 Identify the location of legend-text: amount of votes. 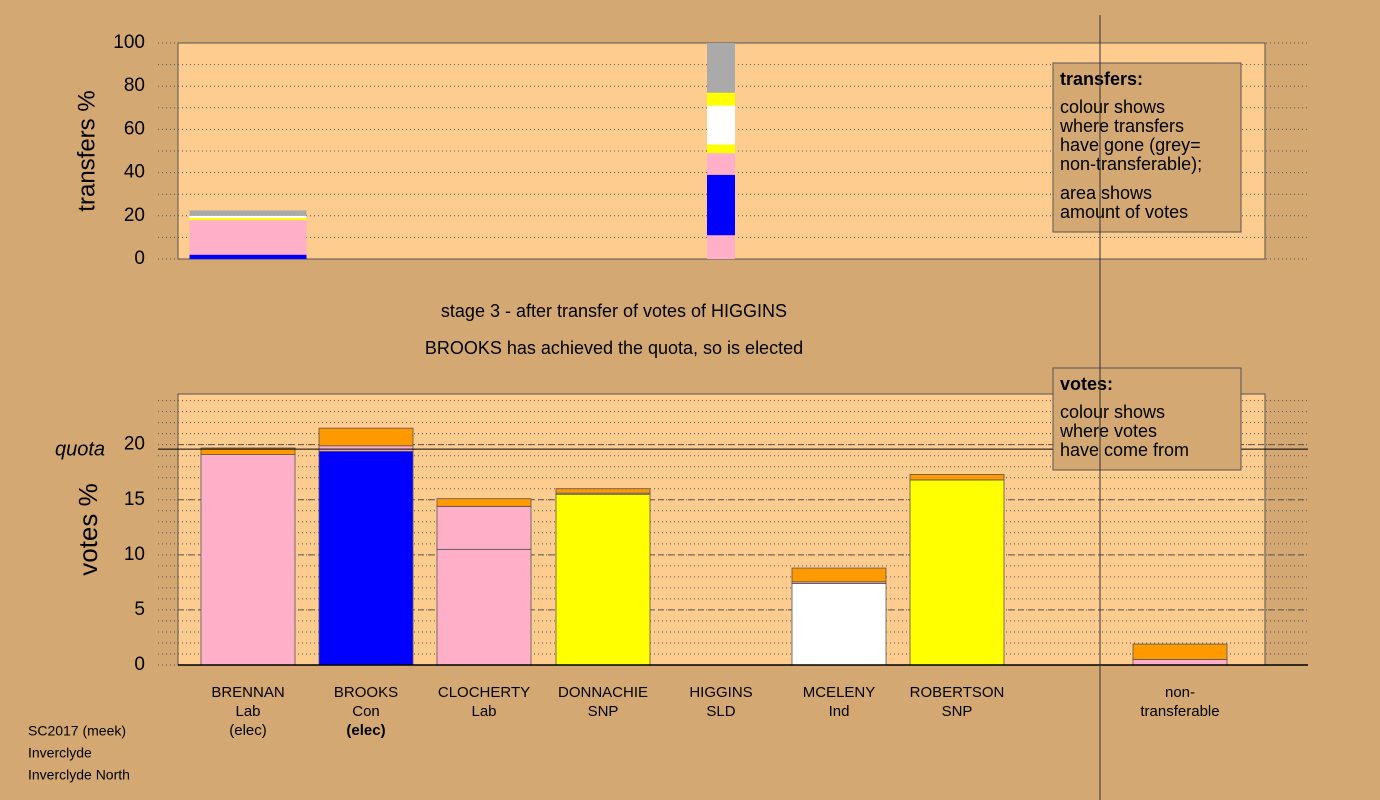
(1124, 212).